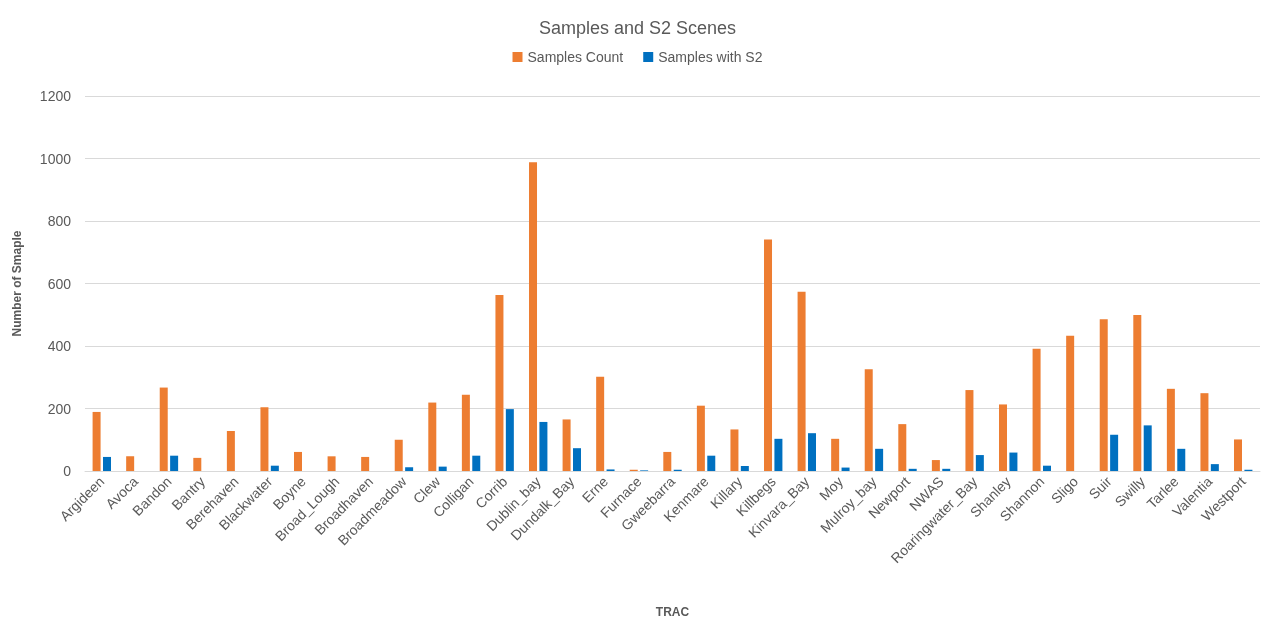 This screenshot has height=623, width=1275. Describe the element at coordinates (575, 57) in the screenshot. I see `legend-label: Samples Count` at that location.